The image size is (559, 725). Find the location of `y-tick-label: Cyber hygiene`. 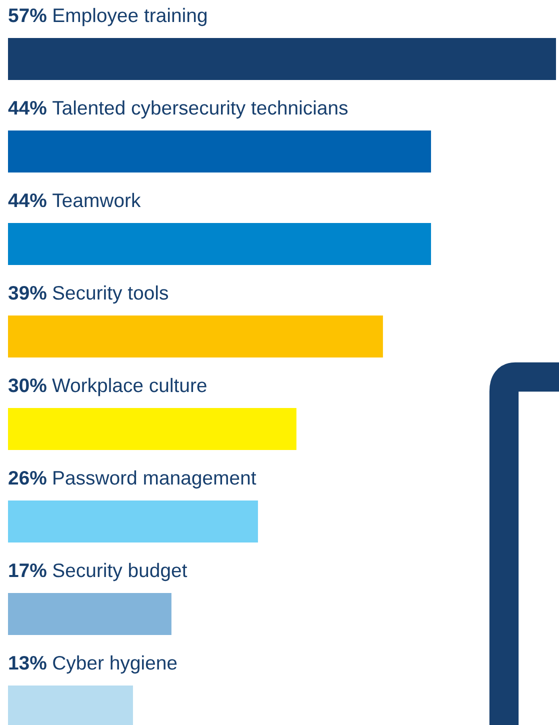

y-tick-label: Cyber hygiene is located at coordinates (115, 664).